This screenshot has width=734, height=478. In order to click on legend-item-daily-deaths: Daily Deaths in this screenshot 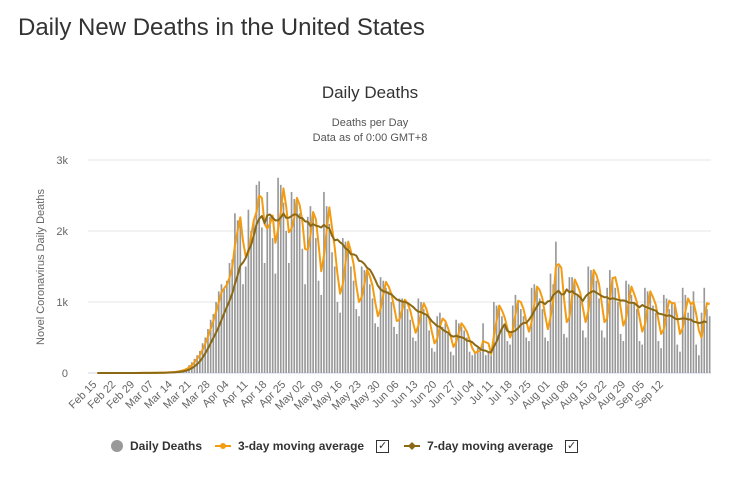, I will do `click(156, 446)`.